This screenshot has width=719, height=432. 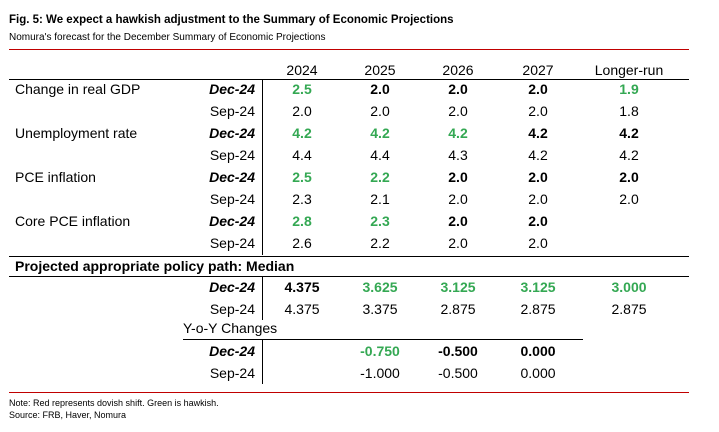 I want to click on row-label-core-pce: Core PCE inflation, so click(x=73, y=221).